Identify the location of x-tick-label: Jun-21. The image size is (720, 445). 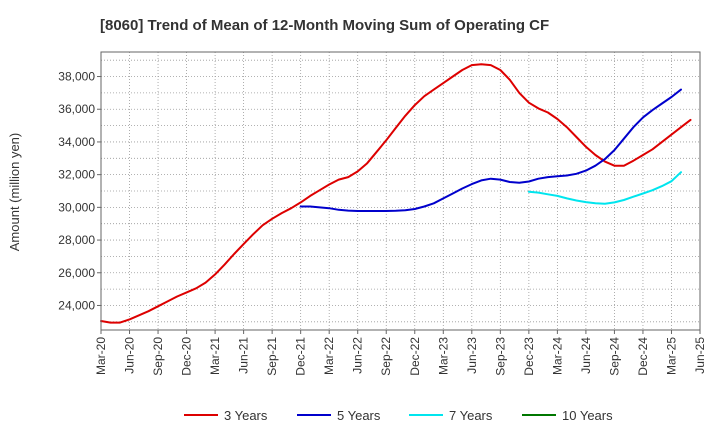
(244, 355).